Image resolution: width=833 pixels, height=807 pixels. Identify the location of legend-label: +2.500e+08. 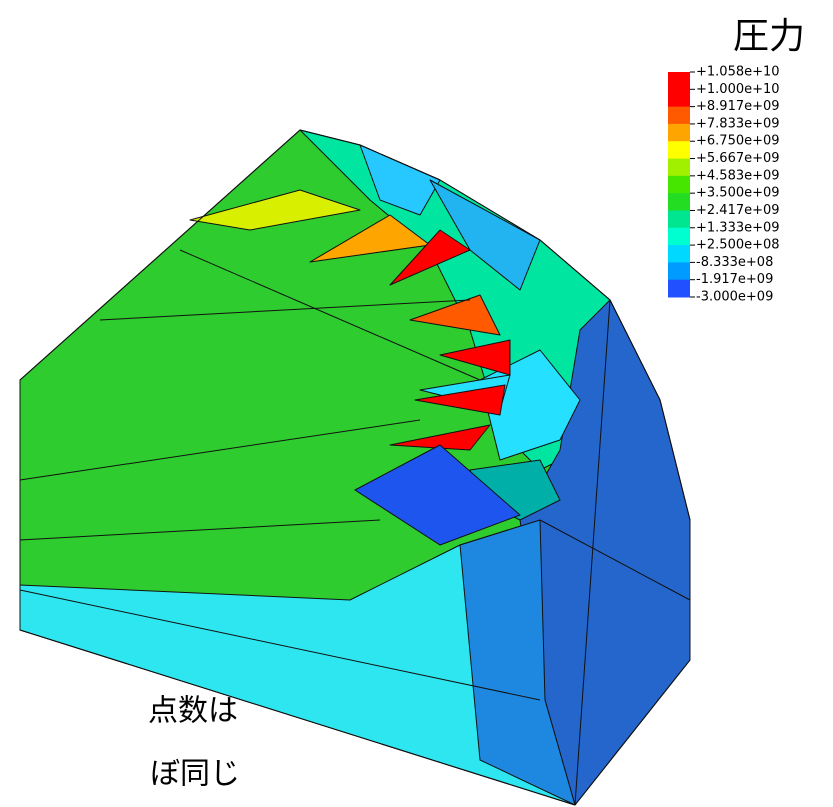
(738, 245).